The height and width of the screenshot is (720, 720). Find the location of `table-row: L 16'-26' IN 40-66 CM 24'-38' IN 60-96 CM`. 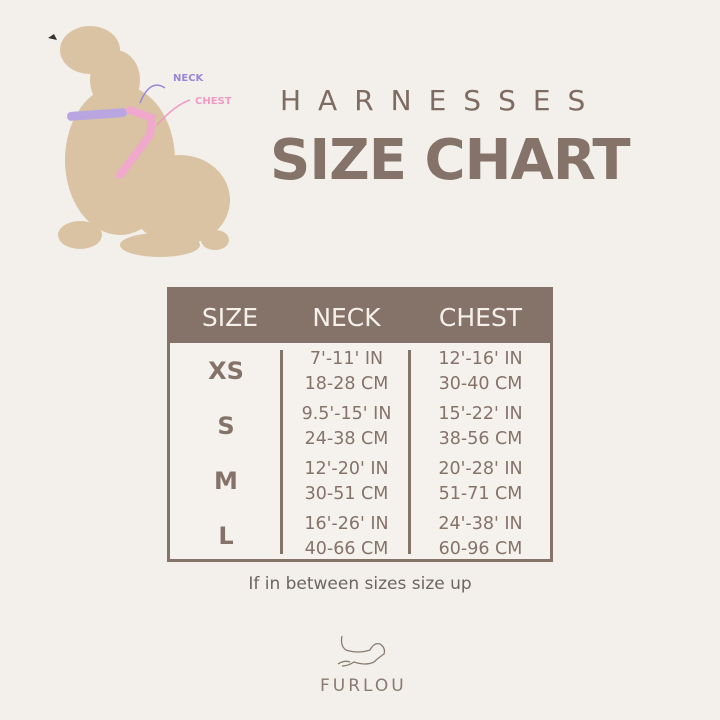

table-row: L 16'-26' IN 40-66 CM 24'-38' IN 60-96 CM is located at coordinates (360, 537).